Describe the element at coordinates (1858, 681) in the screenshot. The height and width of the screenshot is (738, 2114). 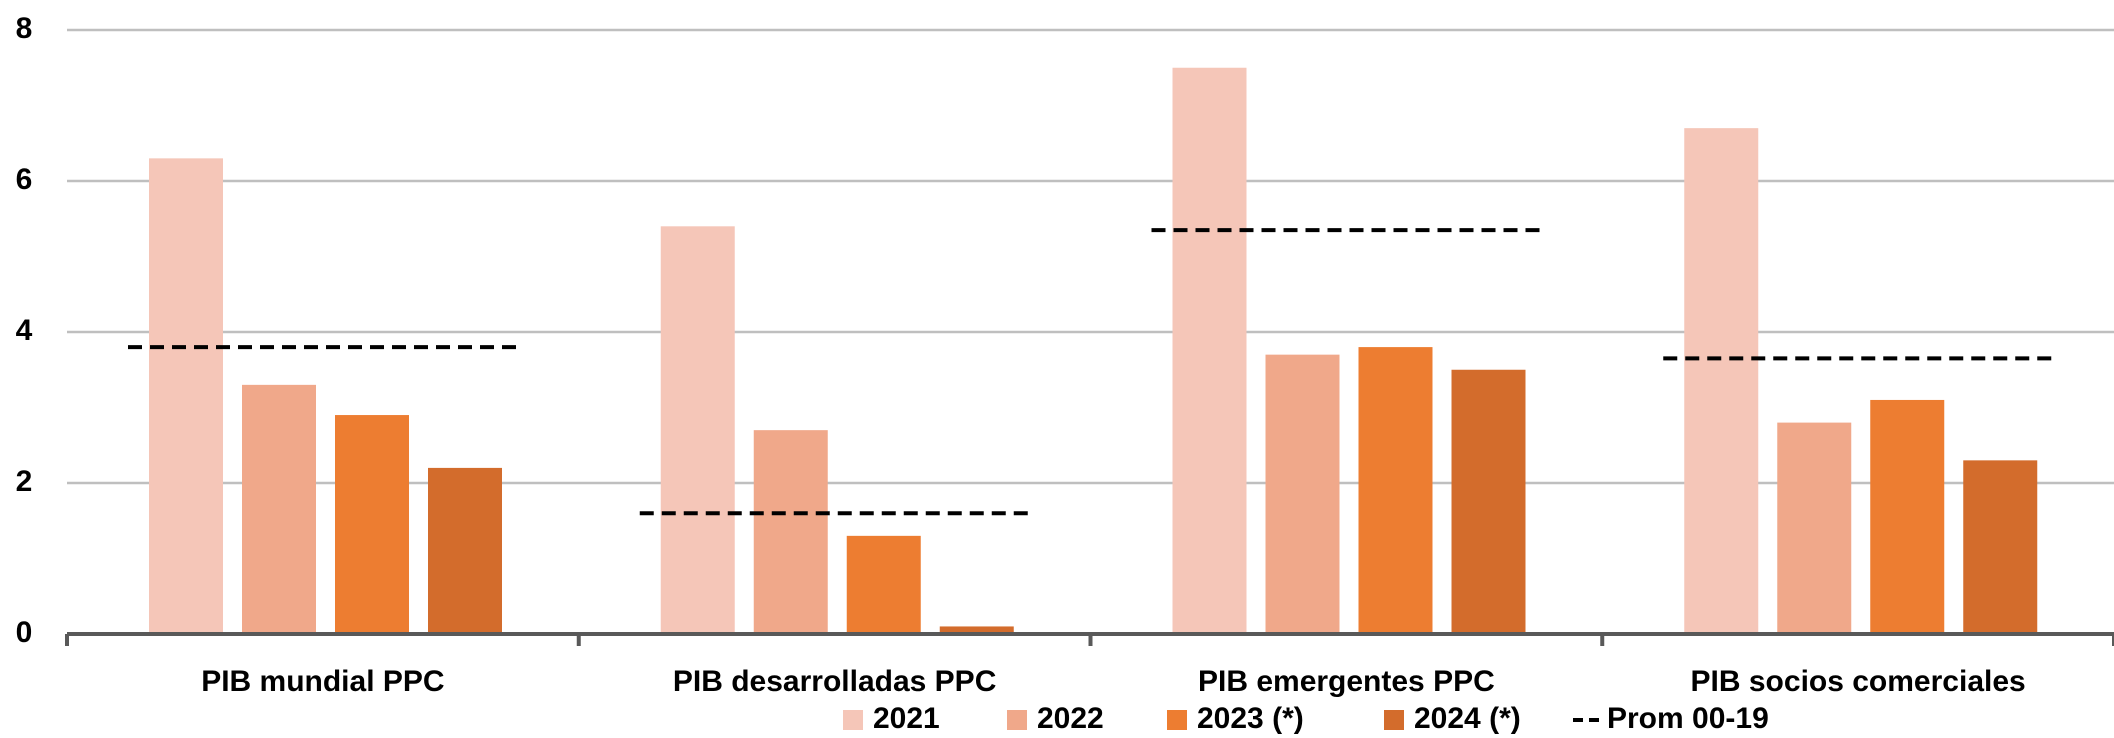
I see `x-tick-label: PIB socios comerciales` at that location.